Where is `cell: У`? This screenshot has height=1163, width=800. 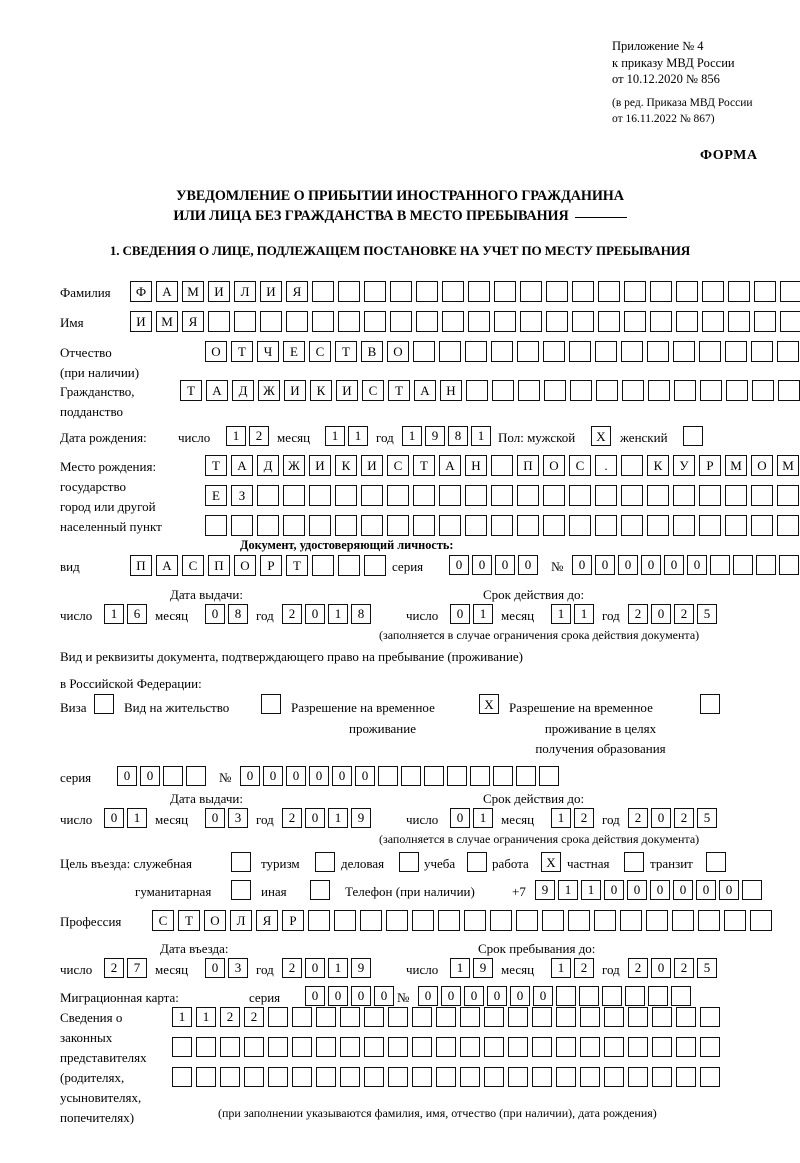 cell: У is located at coordinates (684, 465).